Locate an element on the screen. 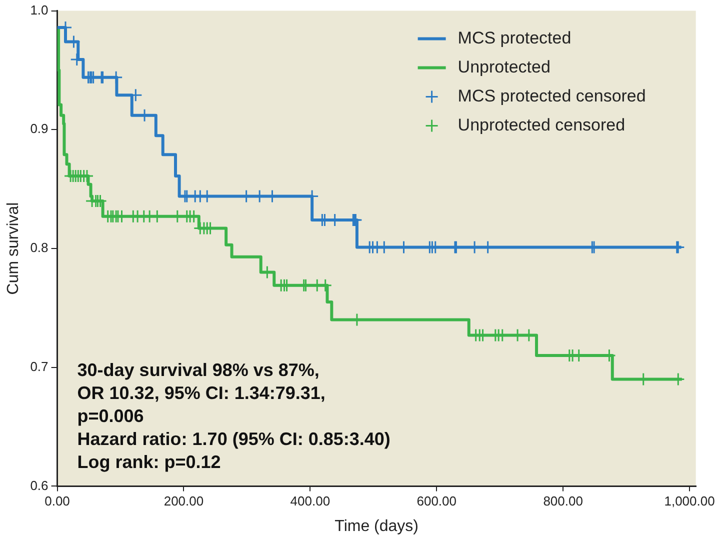 The image size is (718, 540). x-tick-label: 400.00 is located at coordinates (310, 501).